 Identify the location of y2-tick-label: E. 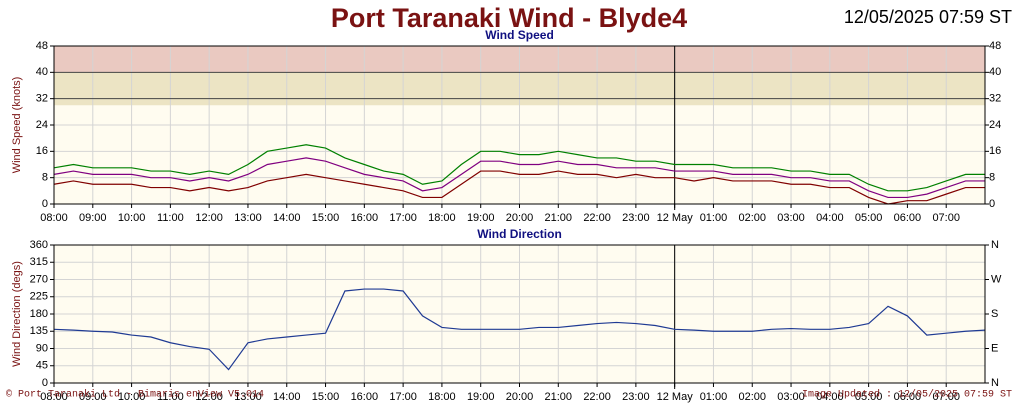
(994, 348).